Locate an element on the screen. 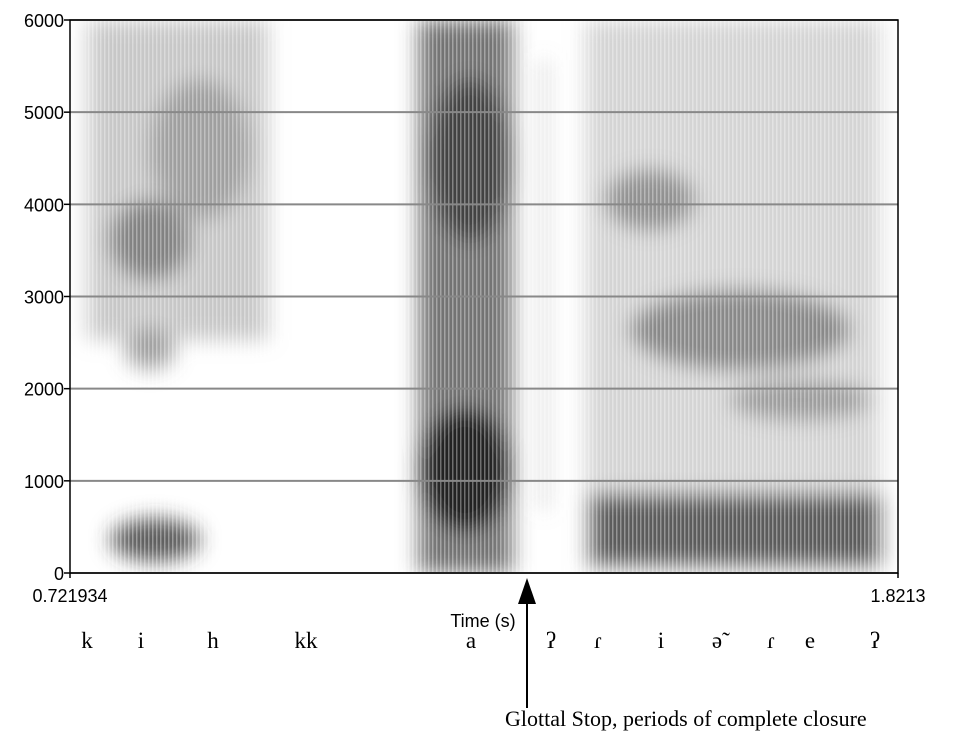 The image size is (969, 738). y-tick-label: 3000 is located at coordinates (44, 298).